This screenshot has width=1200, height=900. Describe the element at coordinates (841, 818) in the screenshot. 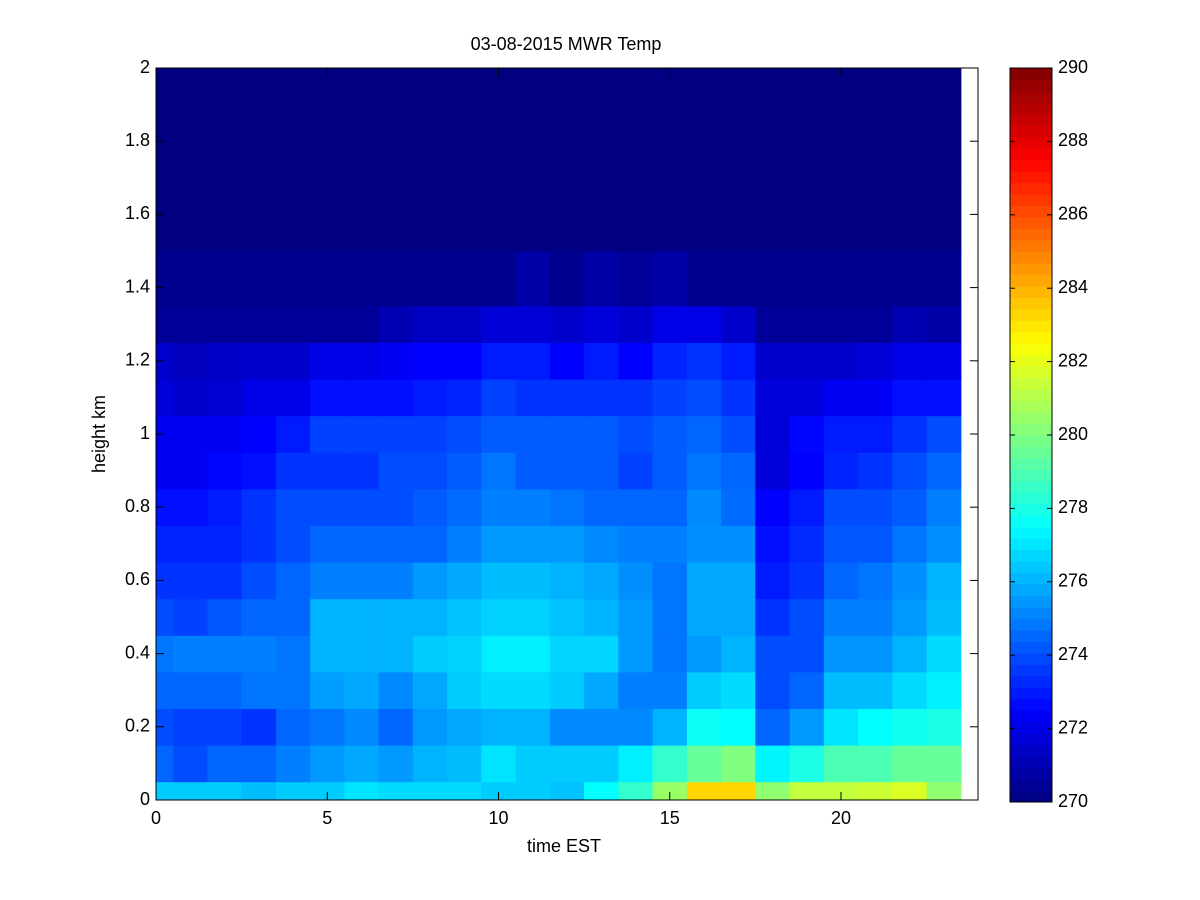

I see `x-tick-label: 20` at that location.